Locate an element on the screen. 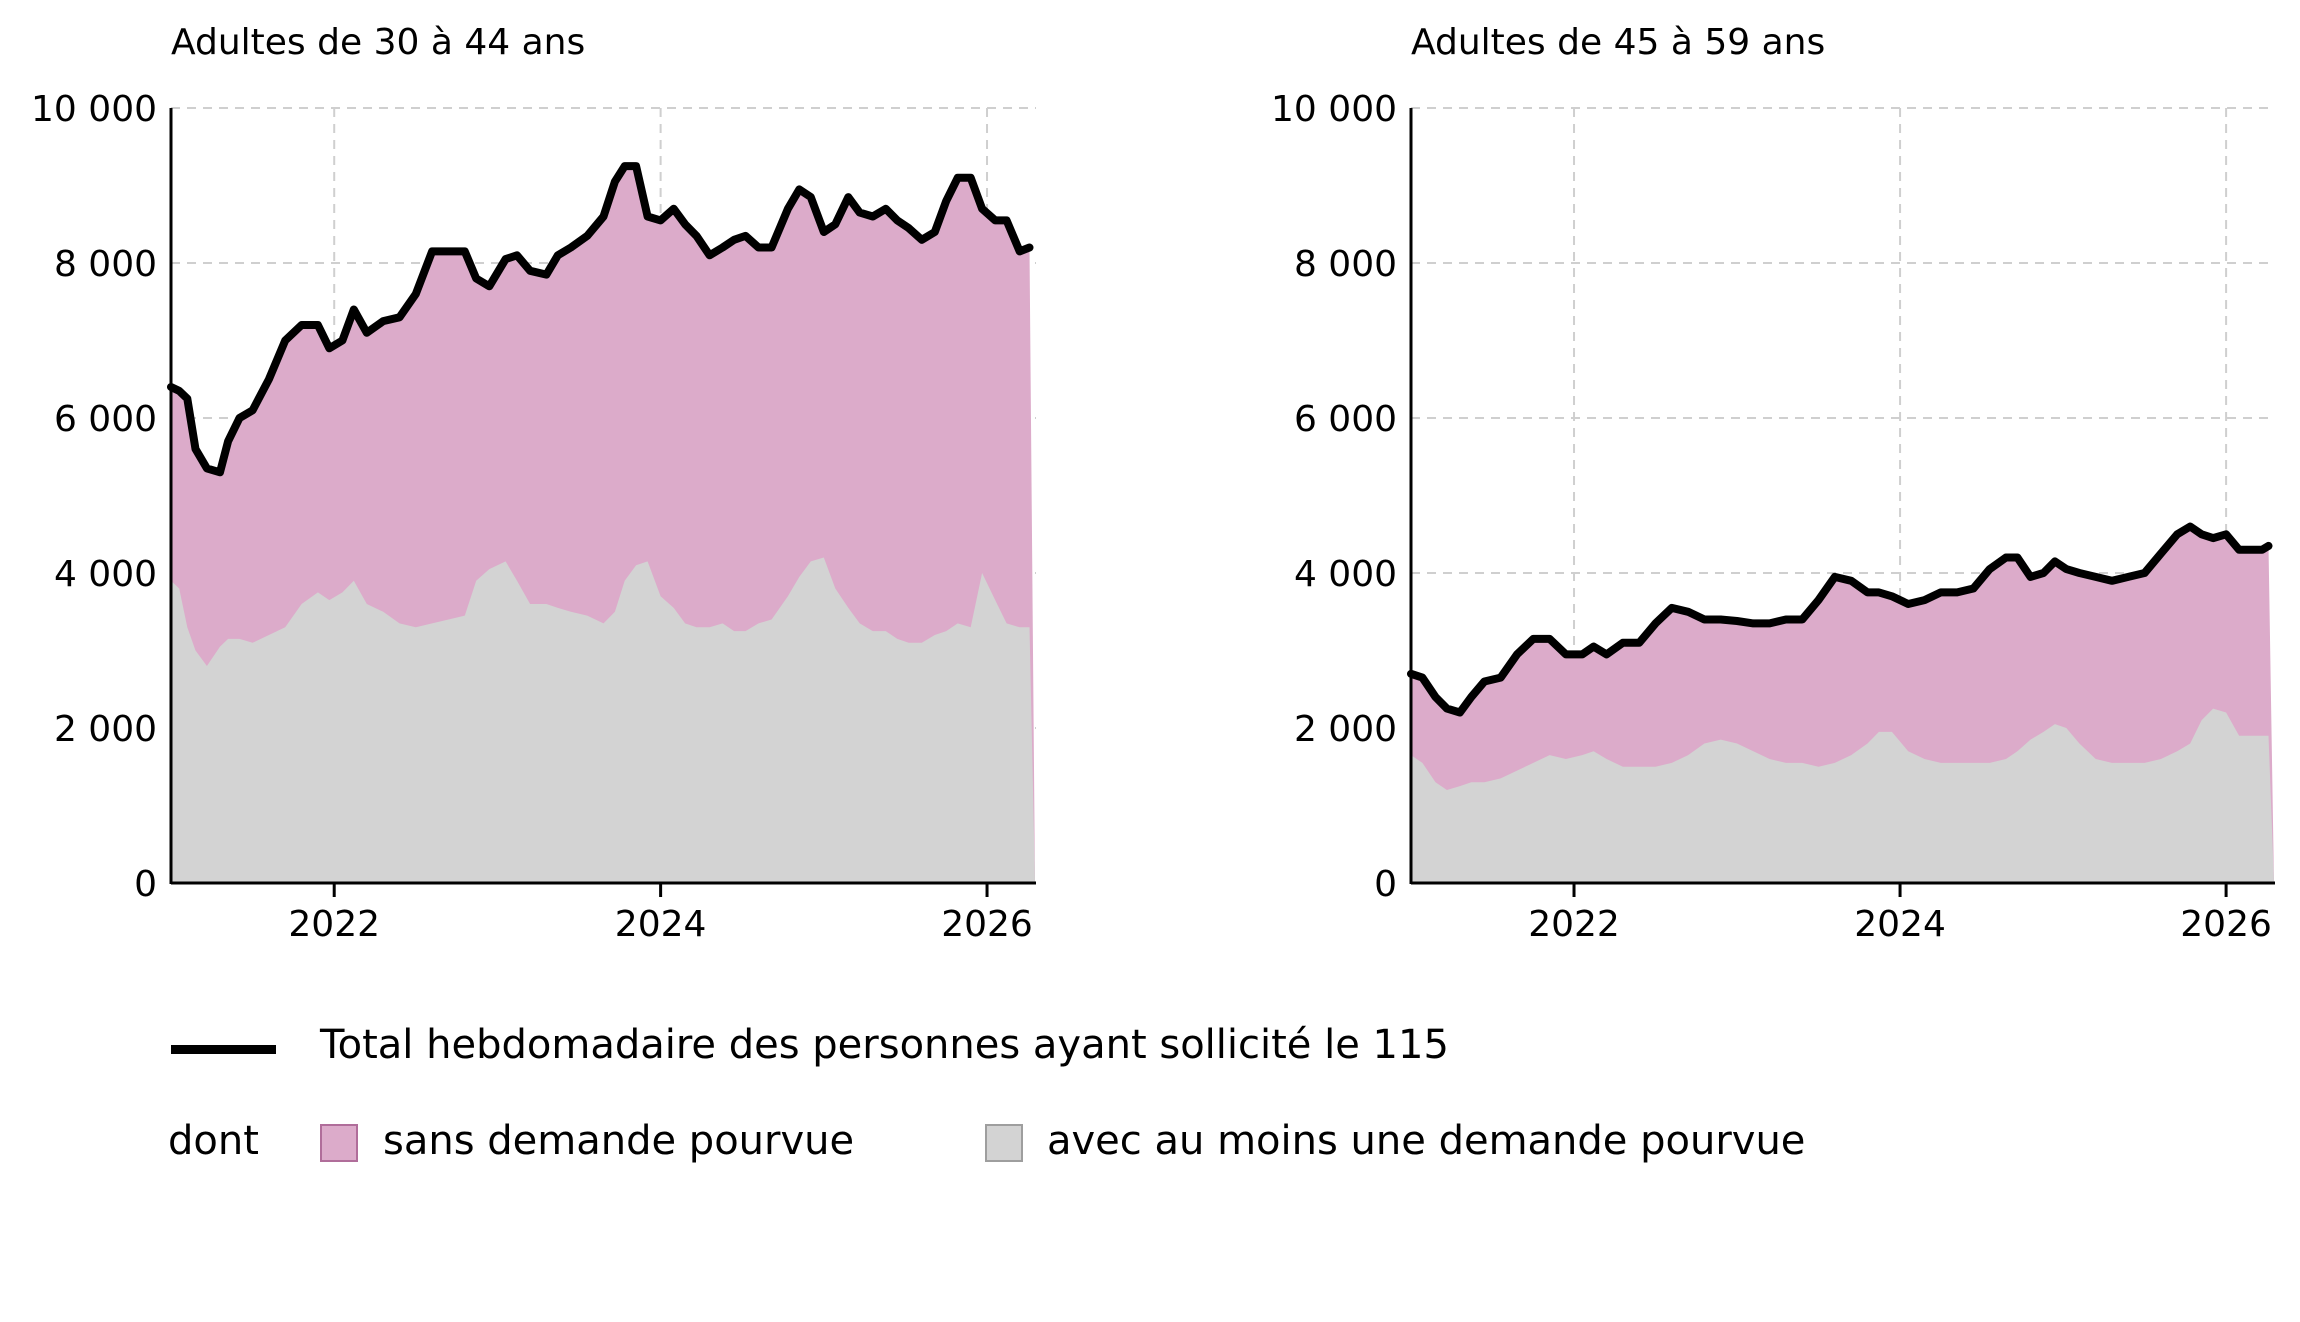  chart-title: Adultes de 30 à 44 ans is located at coordinates (378, 42).